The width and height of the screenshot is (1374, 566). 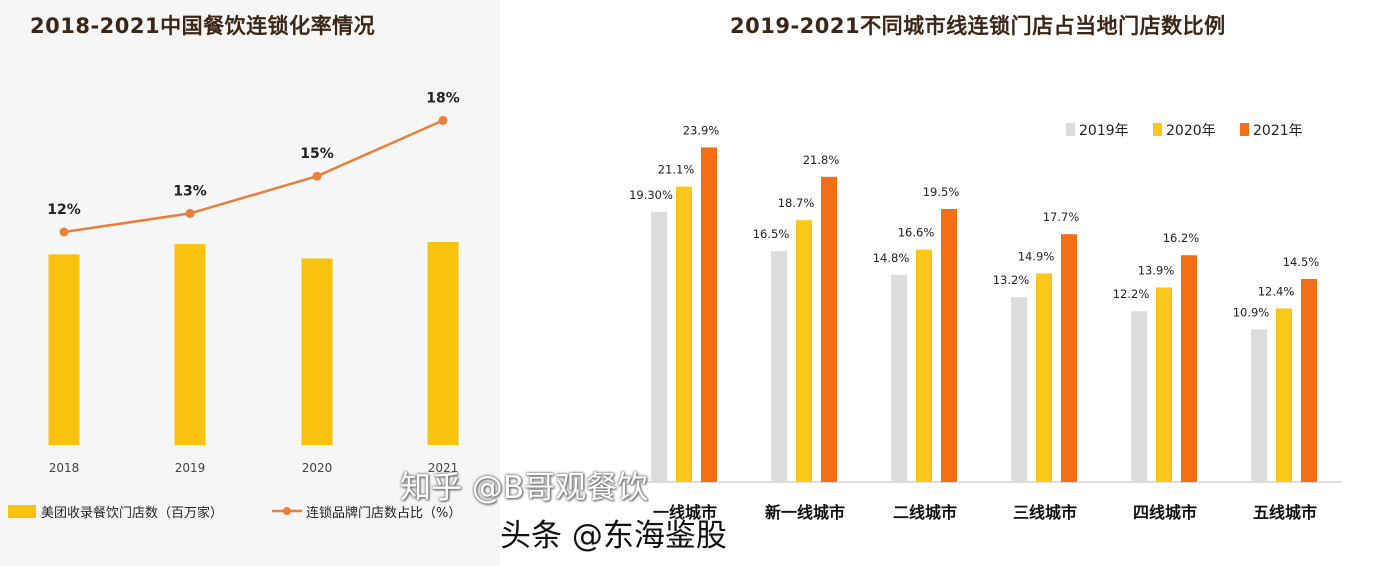 I want to click on city-tier-label: 五线城市, so click(x=1285, y=512).